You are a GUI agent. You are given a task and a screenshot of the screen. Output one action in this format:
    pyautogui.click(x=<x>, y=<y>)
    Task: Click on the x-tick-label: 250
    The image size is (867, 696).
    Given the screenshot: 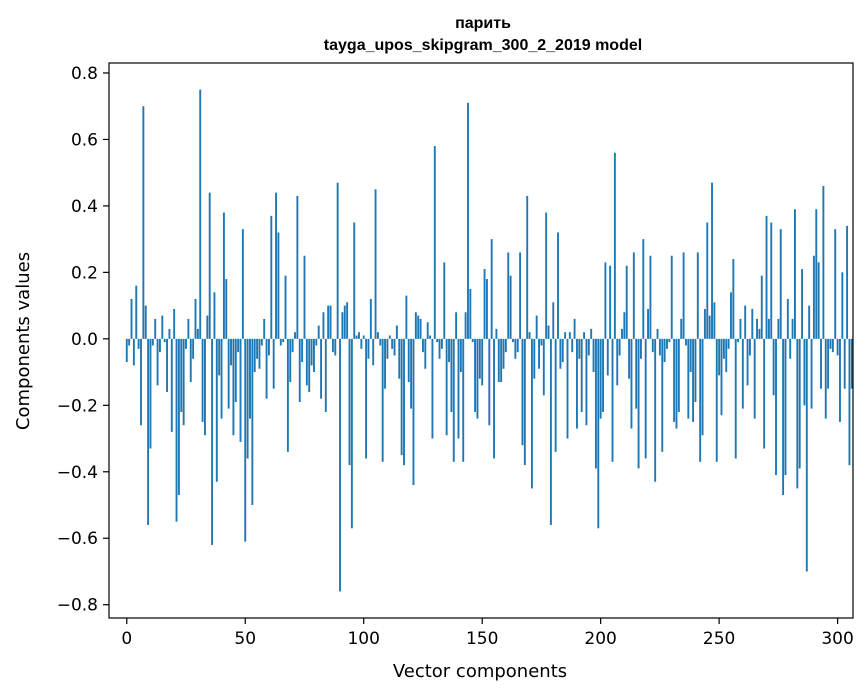 What is the action you would take?
    pyautogui.click(x=719, y=639)
    